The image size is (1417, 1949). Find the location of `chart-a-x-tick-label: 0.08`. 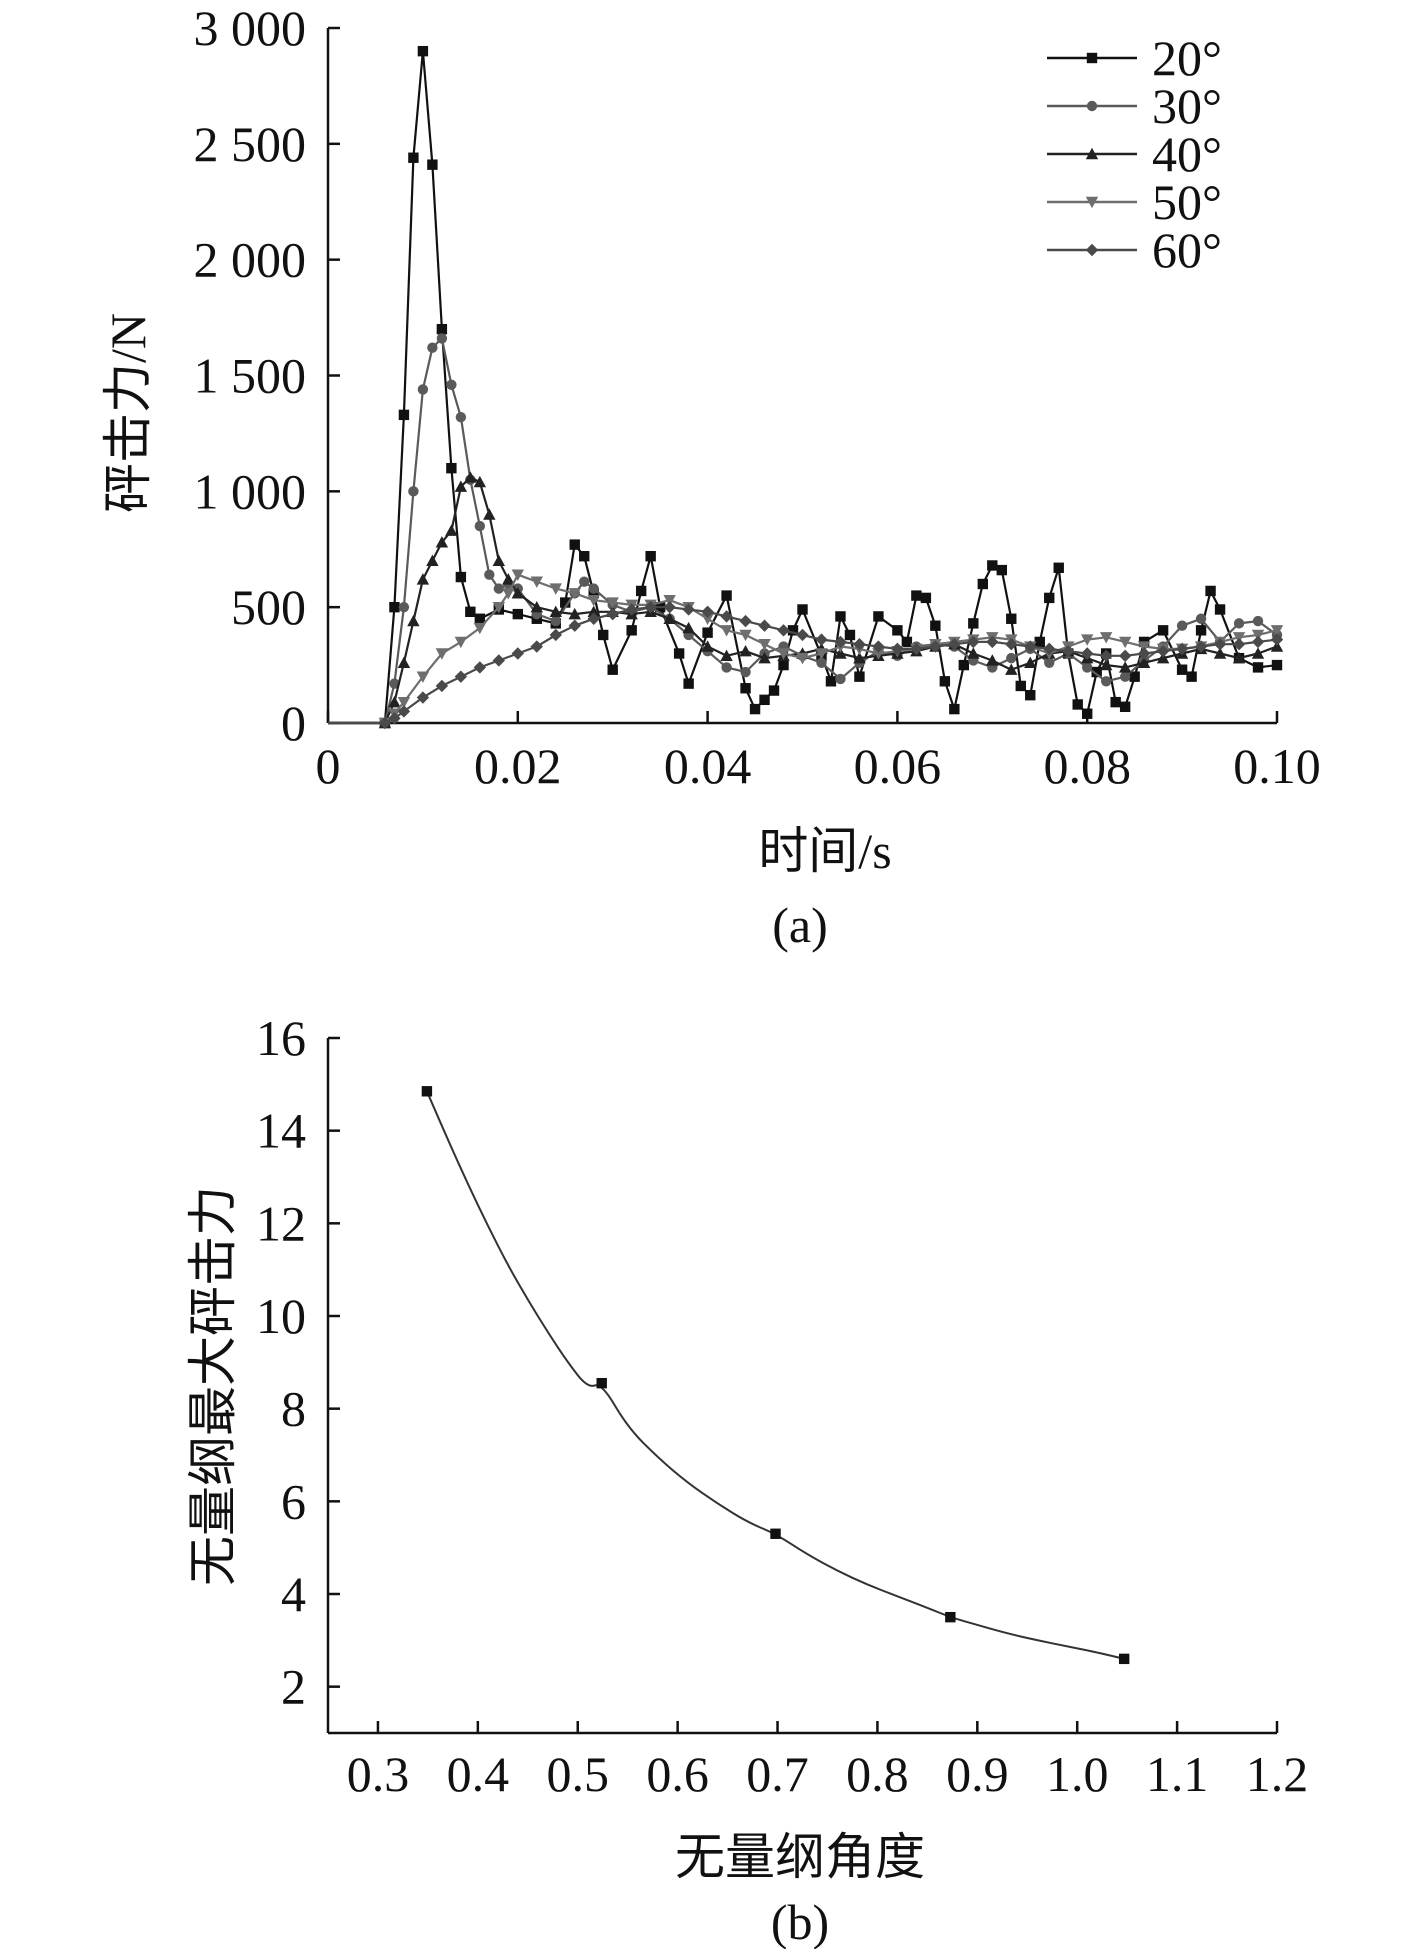

chart-a-x-tick-label: 0.08 is located at coordinates (1087, 766).